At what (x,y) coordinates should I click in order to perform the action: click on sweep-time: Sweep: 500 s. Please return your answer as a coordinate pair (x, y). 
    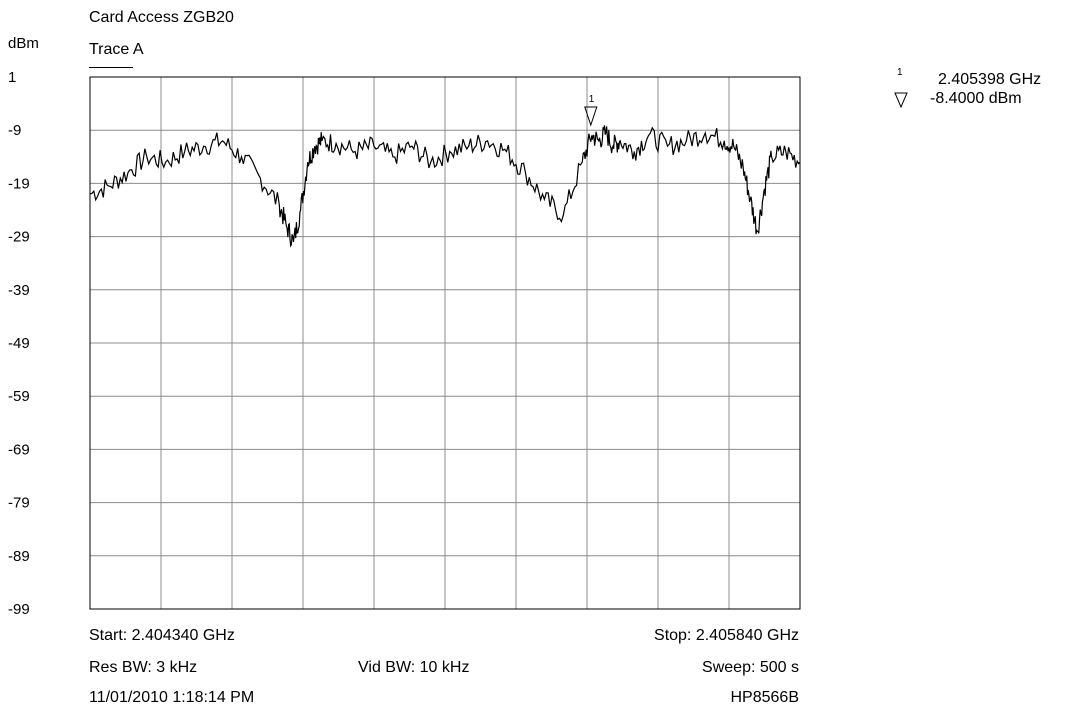
    Looking at the image, I should click on (750, 667).